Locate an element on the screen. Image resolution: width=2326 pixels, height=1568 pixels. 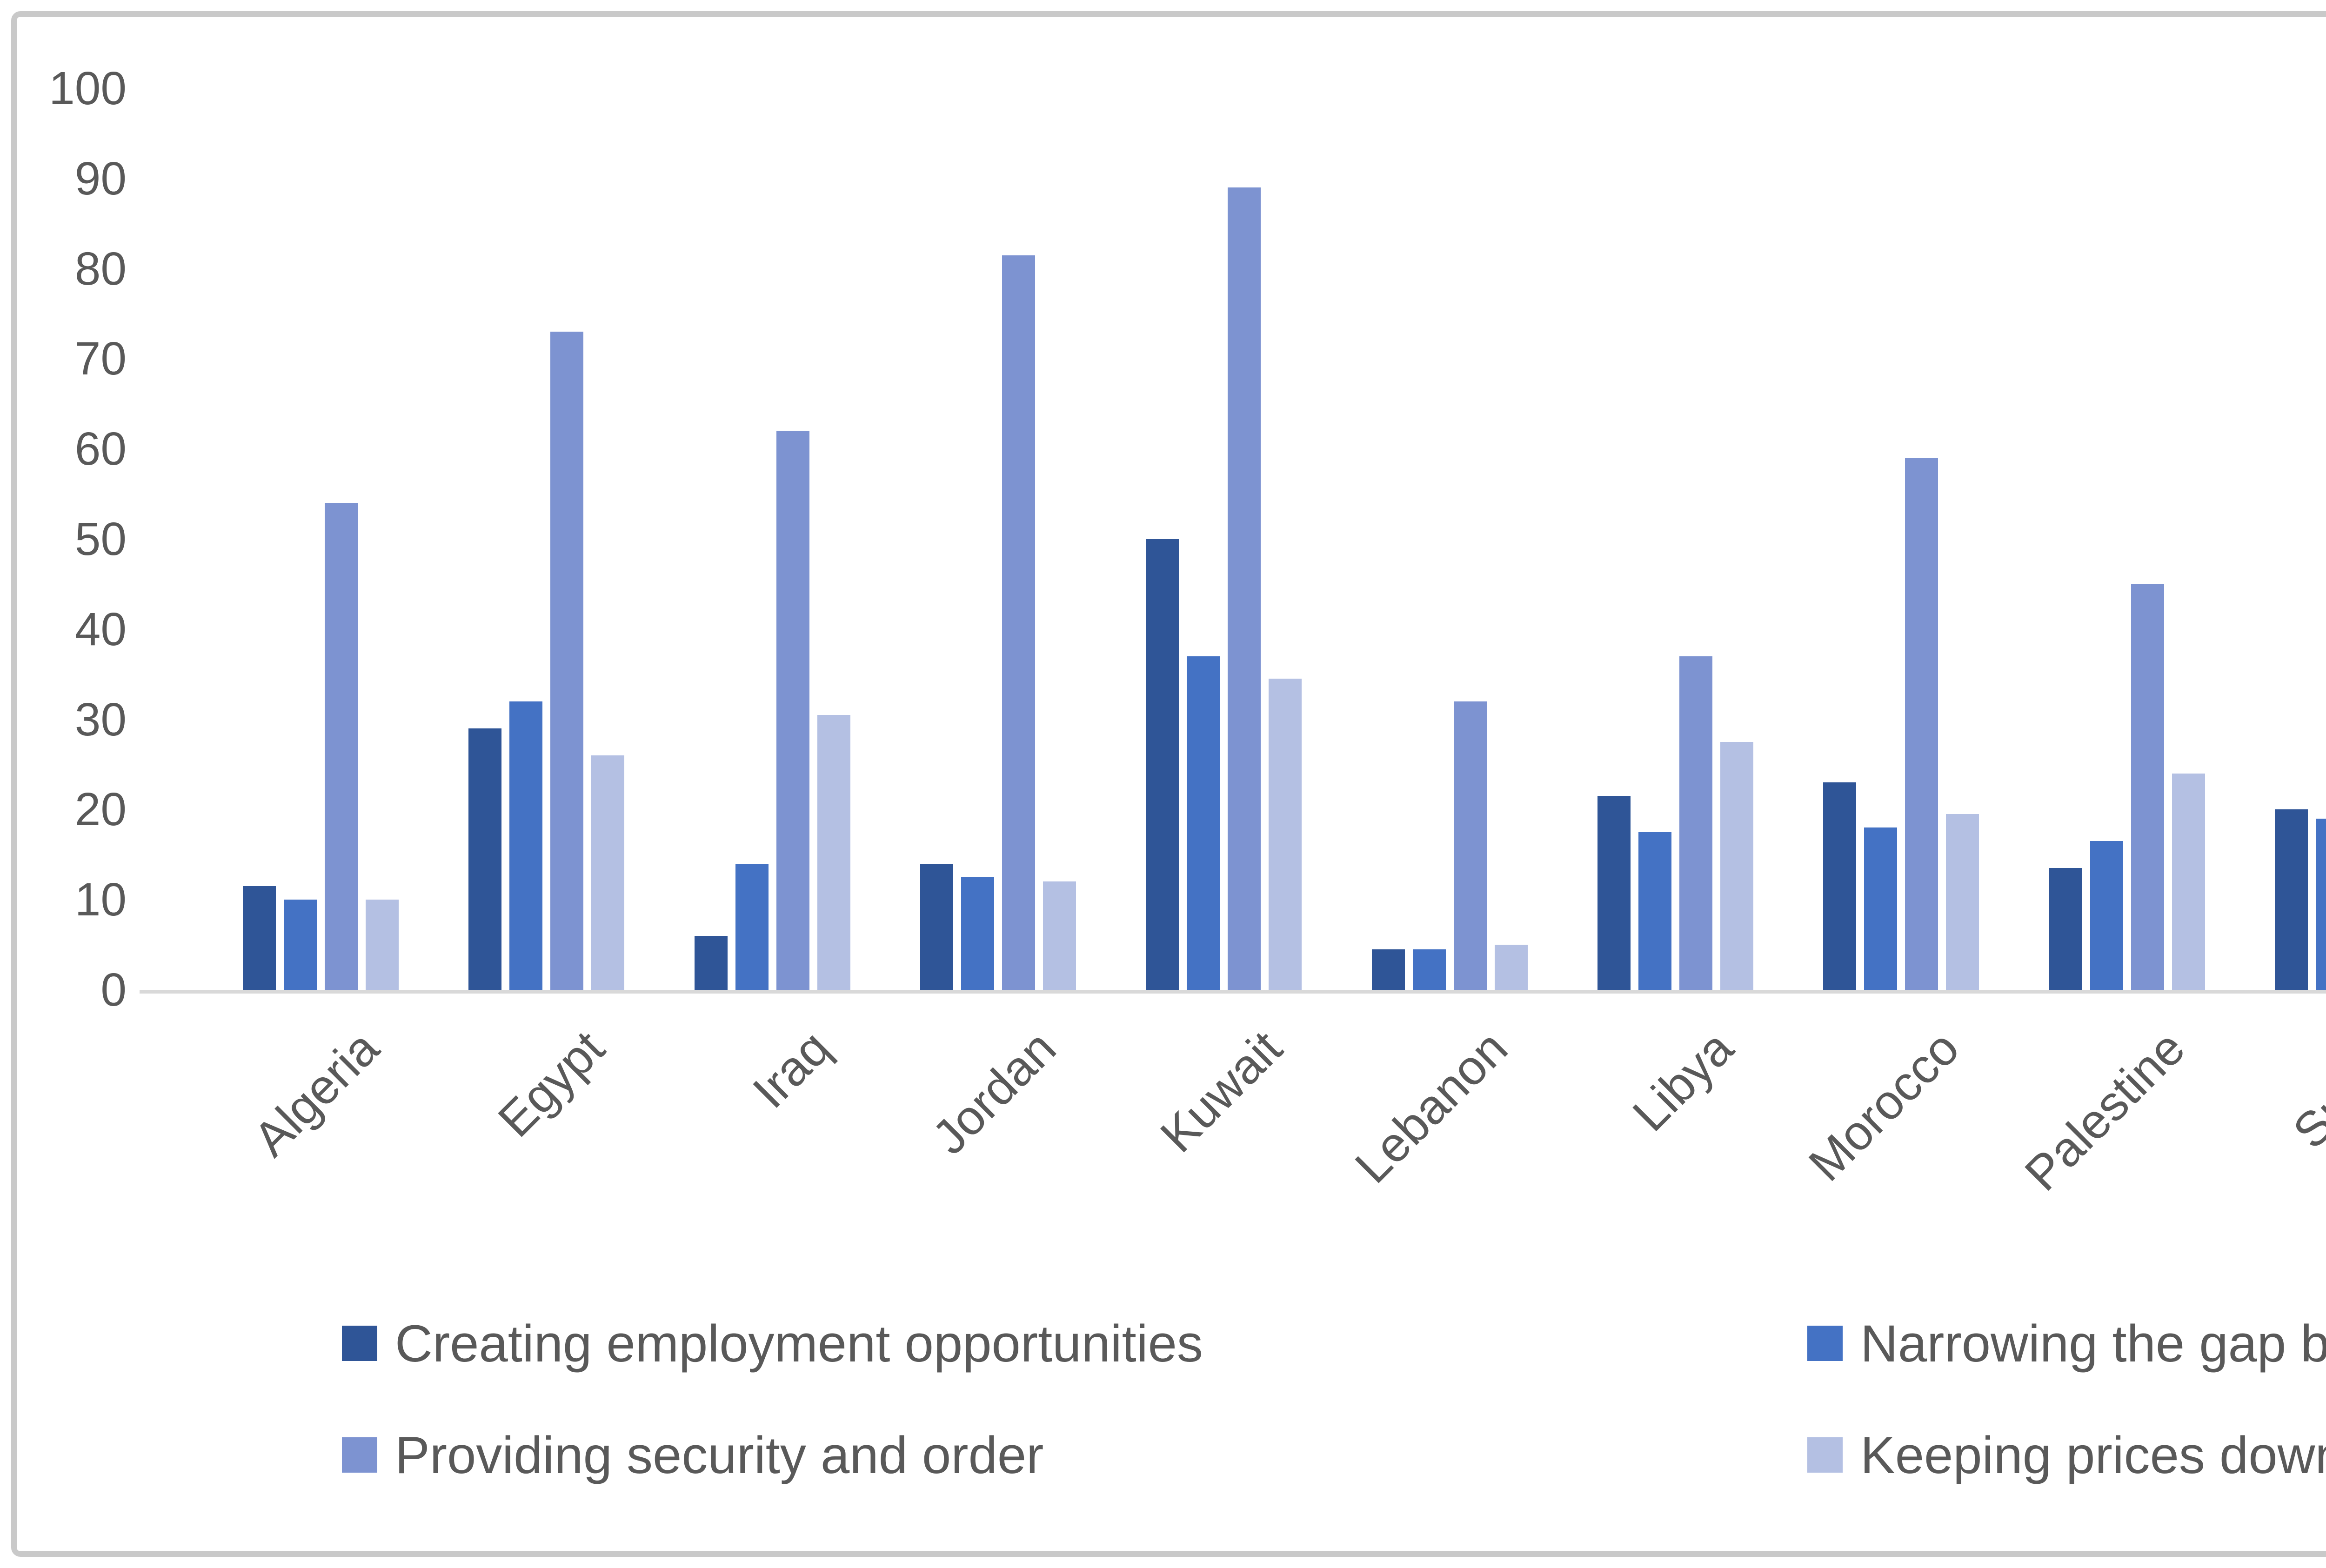
y-axis-label-80: 80 is located at coordinates (100, 269).